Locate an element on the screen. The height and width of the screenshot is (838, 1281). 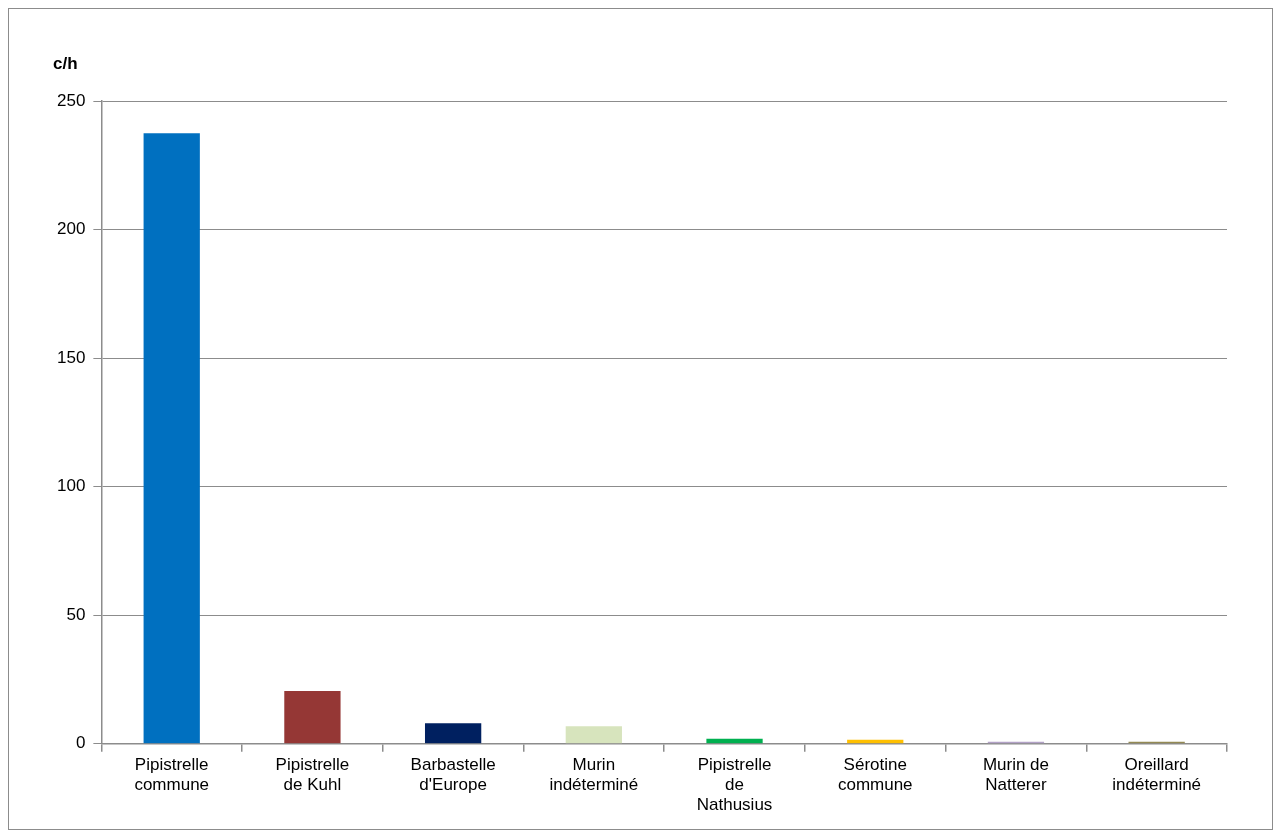
y-tick-label: 50 is located at coordinates (76, 614).